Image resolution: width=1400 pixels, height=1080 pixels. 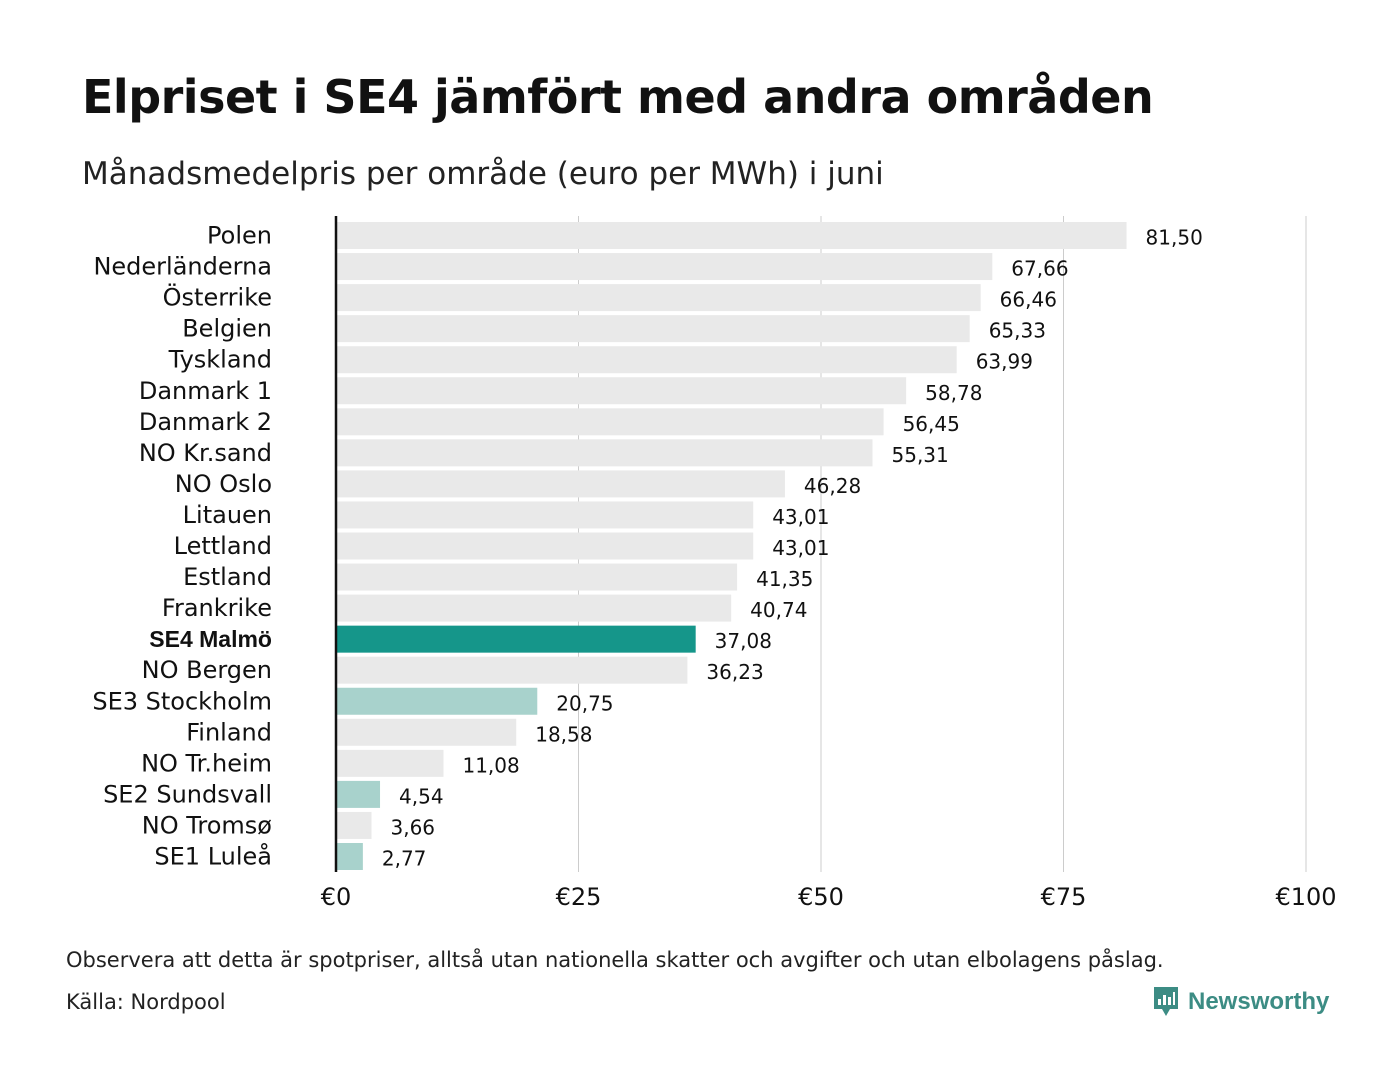 What do you see at coordinates (920, 455) in the screenshot?
I see `value-label: 55,31` at bounding box center [920, 455].